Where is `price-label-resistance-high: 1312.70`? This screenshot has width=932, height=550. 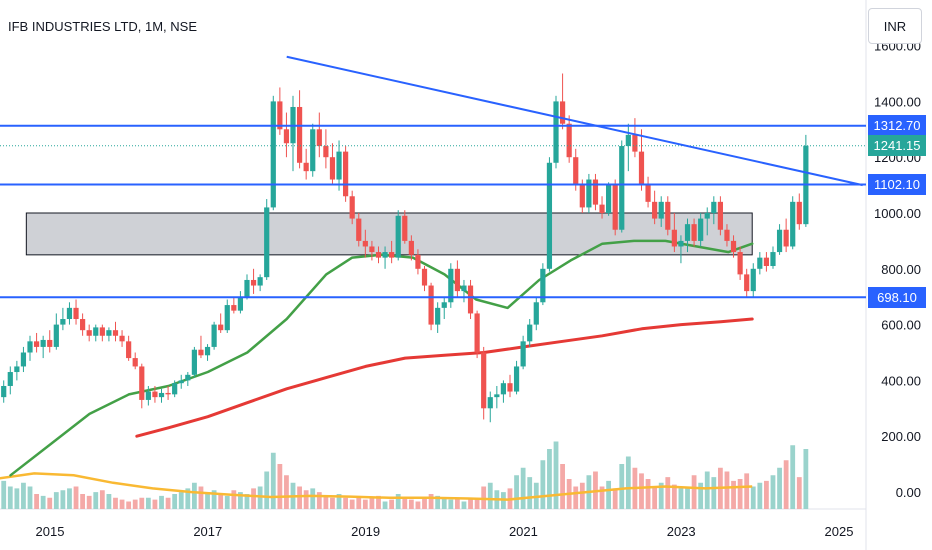 price-label-resistance-high: 1312.70 is located at coordinates (897, 126).